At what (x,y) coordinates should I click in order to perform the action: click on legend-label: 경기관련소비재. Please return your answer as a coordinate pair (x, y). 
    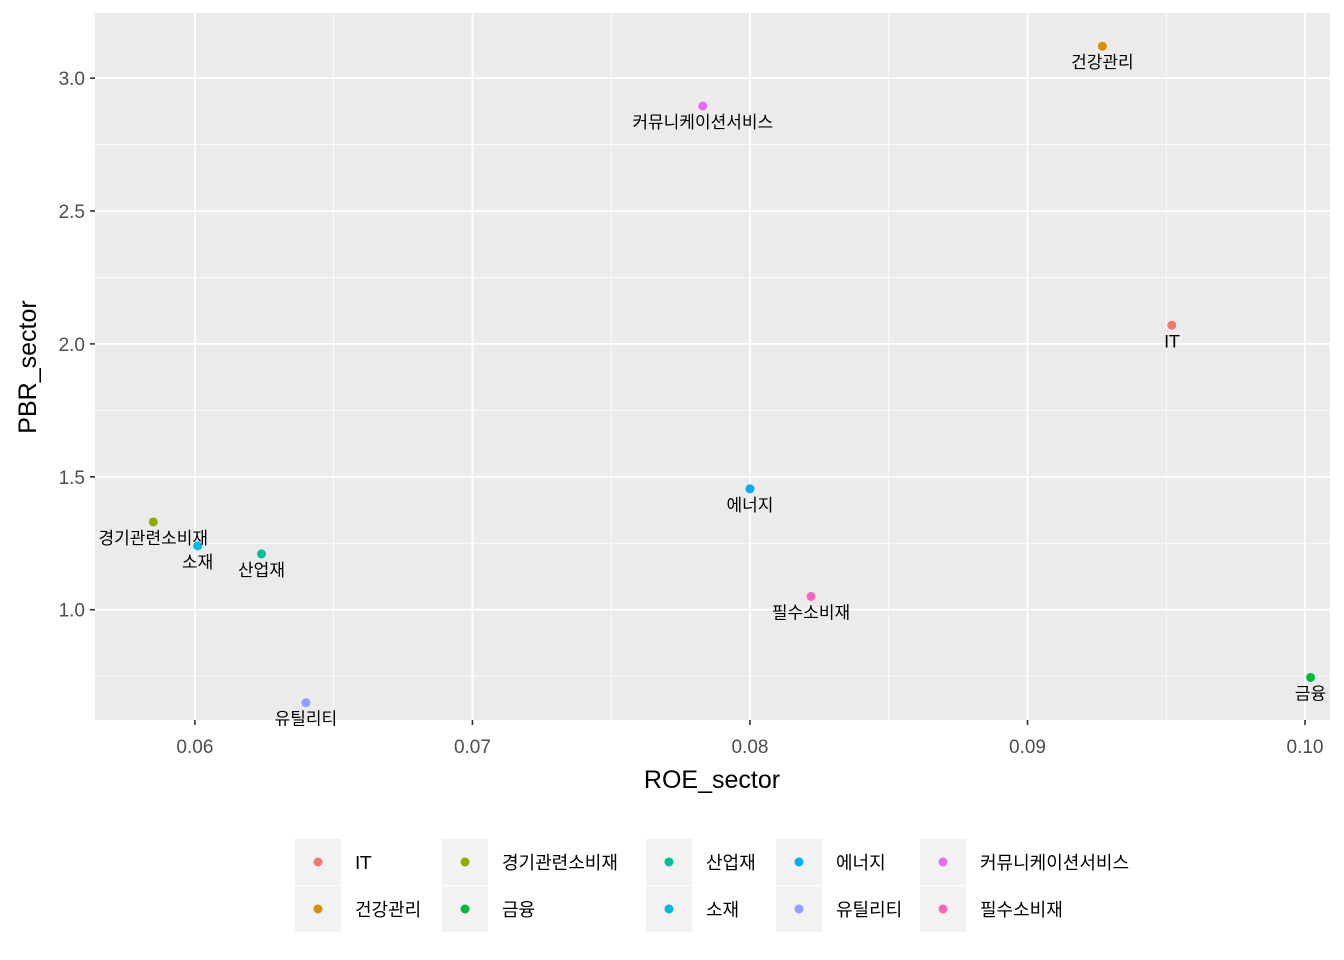
    Looking at the image, I should click on (560, 863).